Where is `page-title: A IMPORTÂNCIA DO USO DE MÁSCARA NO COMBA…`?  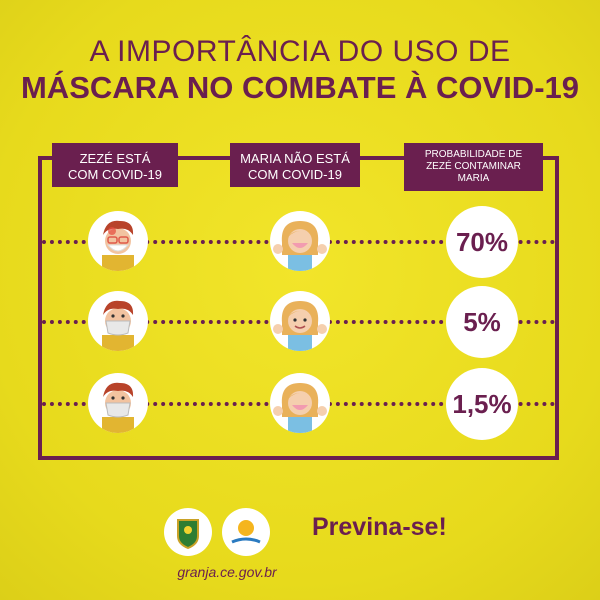
page-title: A IMPORTÂNCIA DO USO DE MÁSCARA NO COMBA… is located at coordinates (300, 70).